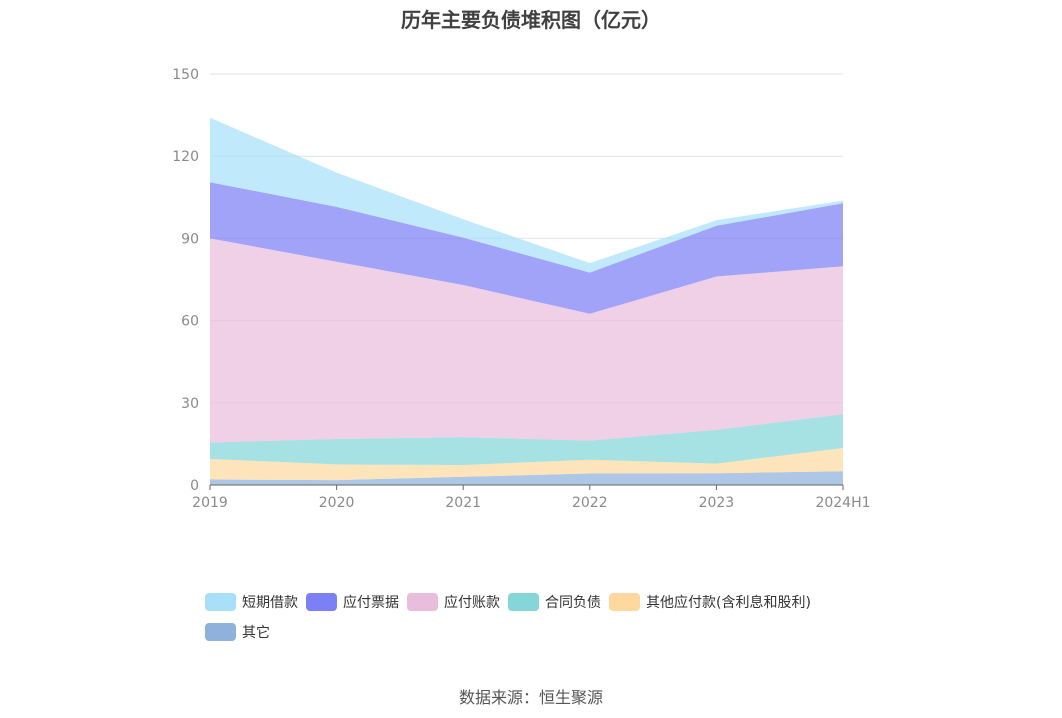  Describe the element at coordinates (717, 503) in the screenshot. I see `x-tick-label: 2023` at that location.